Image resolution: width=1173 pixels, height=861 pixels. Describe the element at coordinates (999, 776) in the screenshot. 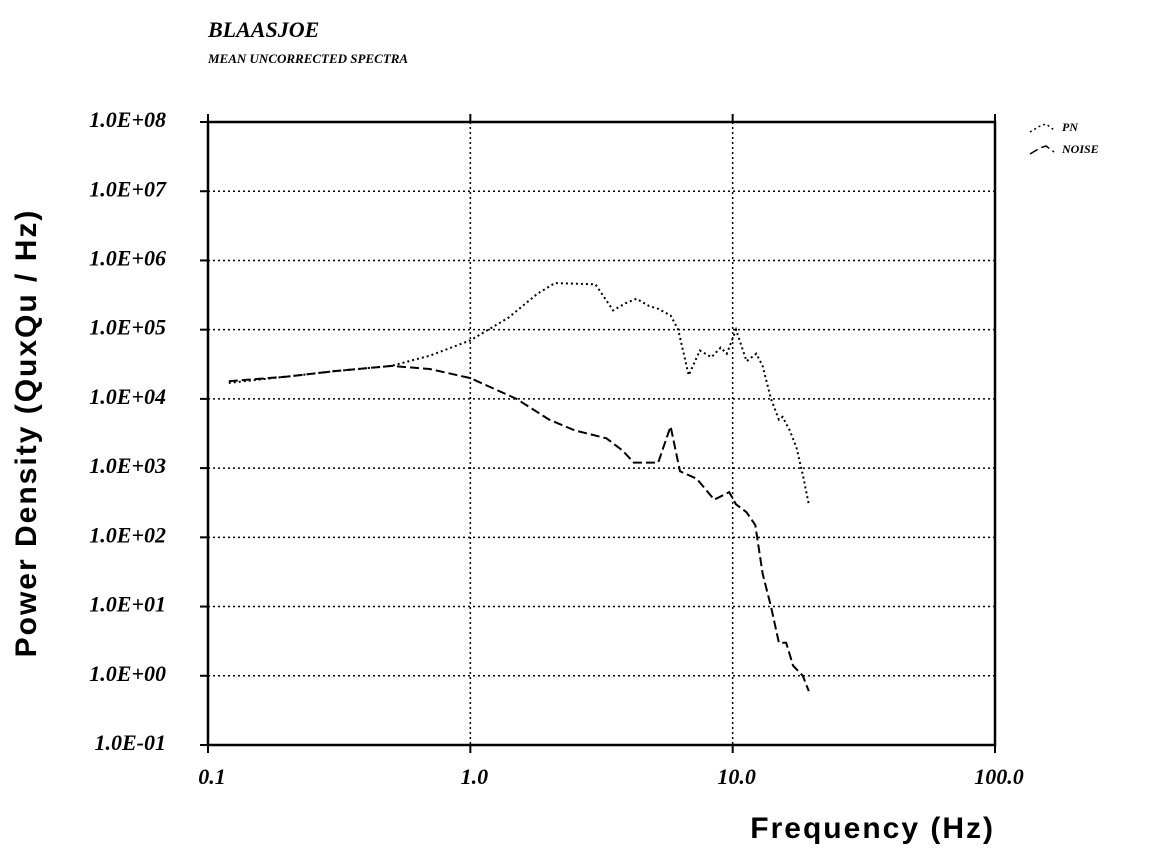

I see `x-tick-label: 100.0` at that location.